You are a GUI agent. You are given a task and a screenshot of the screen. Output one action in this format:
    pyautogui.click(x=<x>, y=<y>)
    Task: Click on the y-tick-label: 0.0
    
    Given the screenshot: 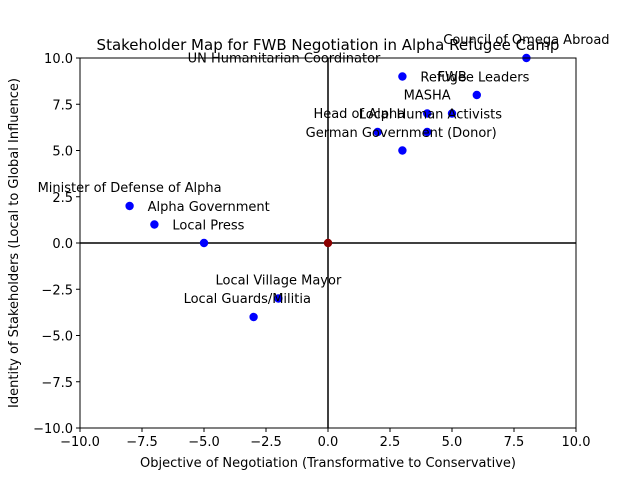 What is the action you would take?
    pyautogui.click(x=62, y=244)
    